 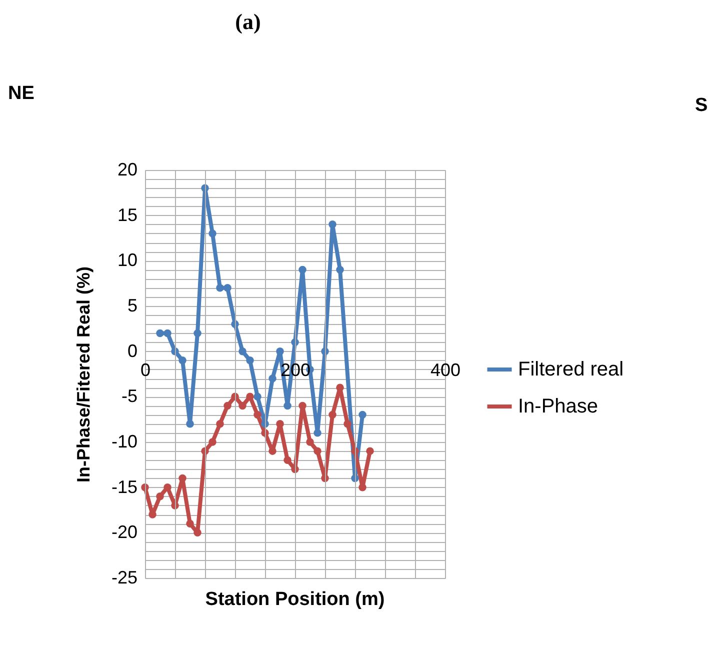 What do you see at coordinates (129, 396) in the screenshot?
I see `y-tick-label: -5` at bounding box center [129, 396].